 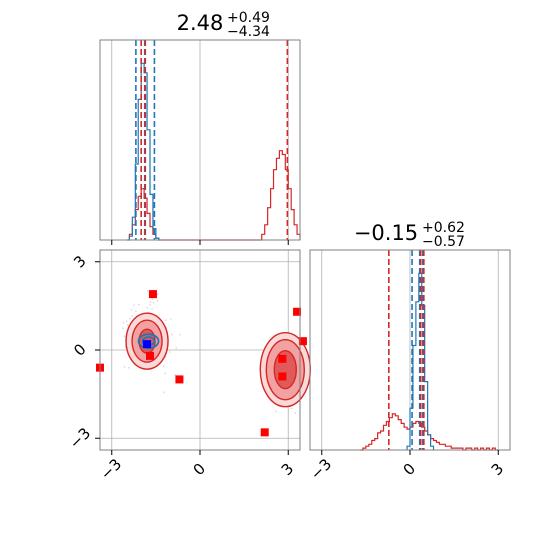 I want to click on right-red-histogram, so click(x=429, y=432).